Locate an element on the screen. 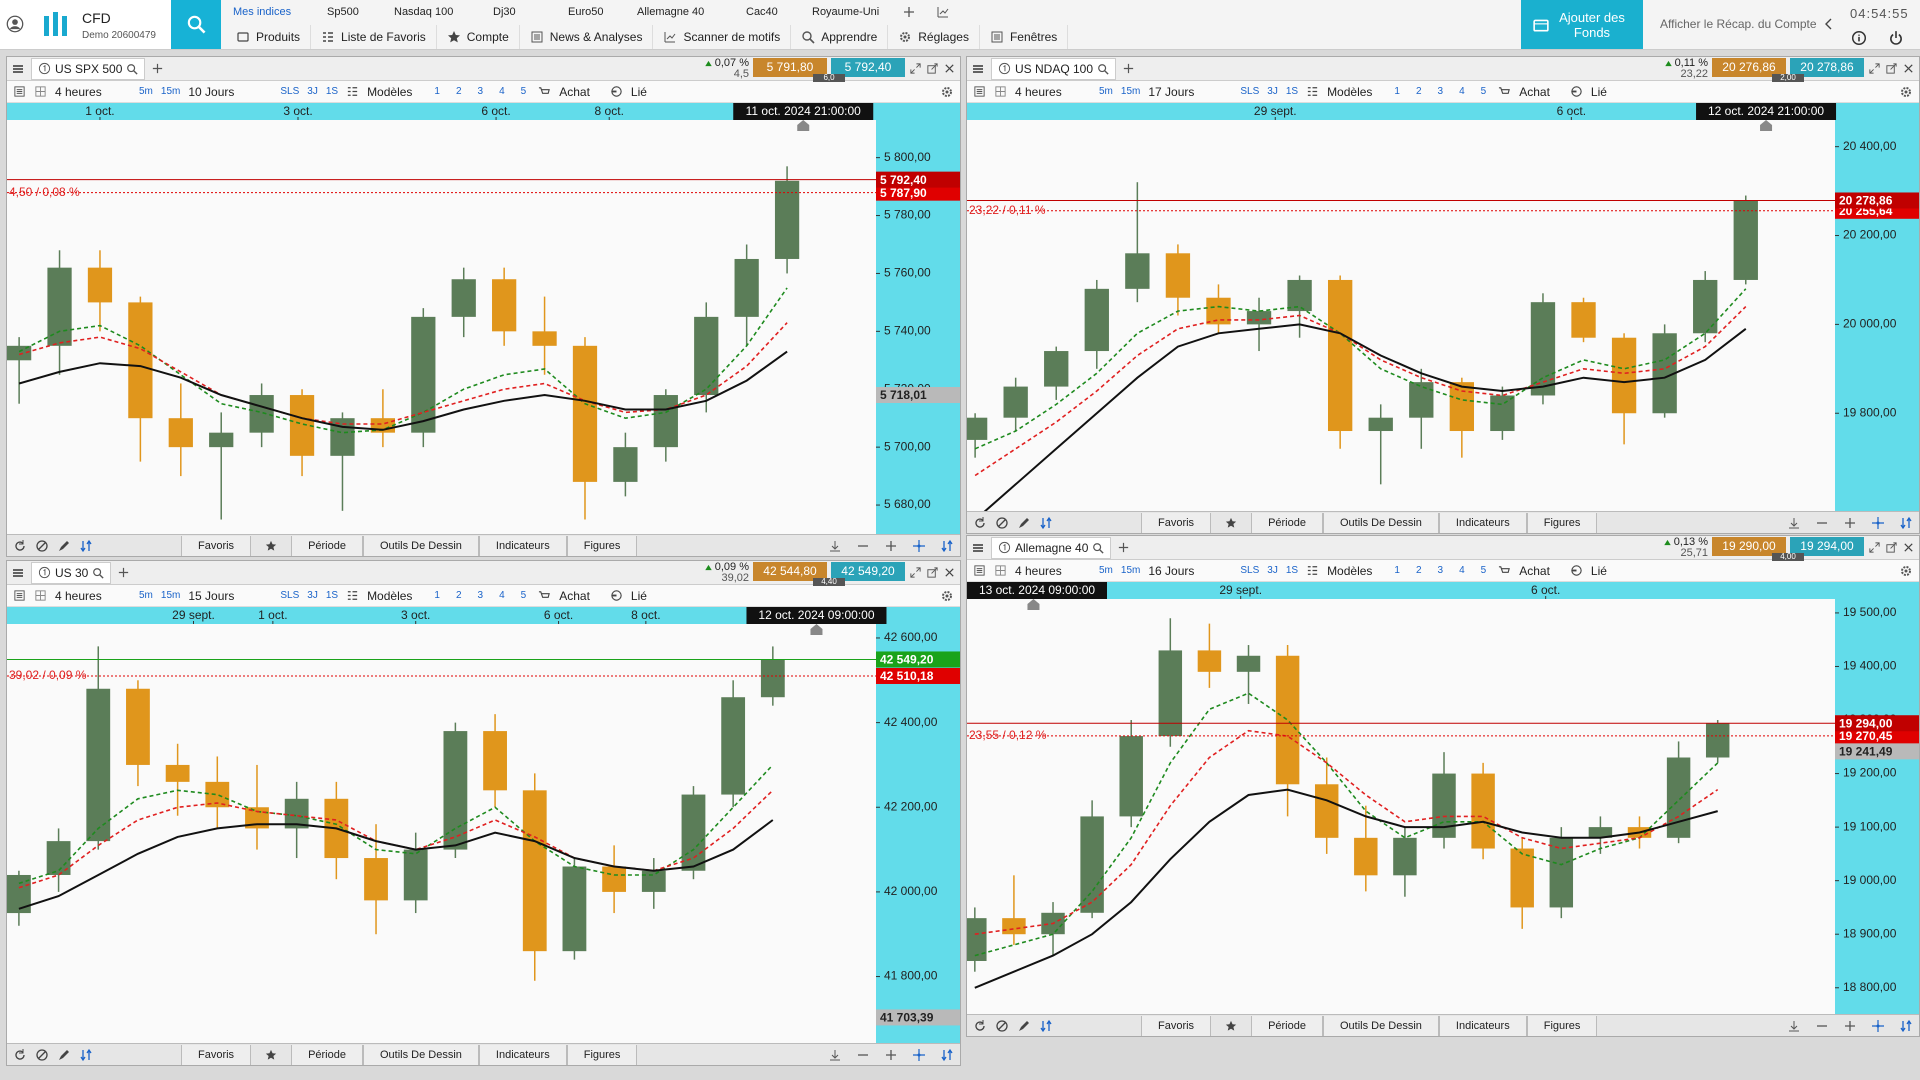 Image resolution: width=1920 pixels, height=1080 pixels. bid-price: 42 544,80 is located at coordinates (790, 571).